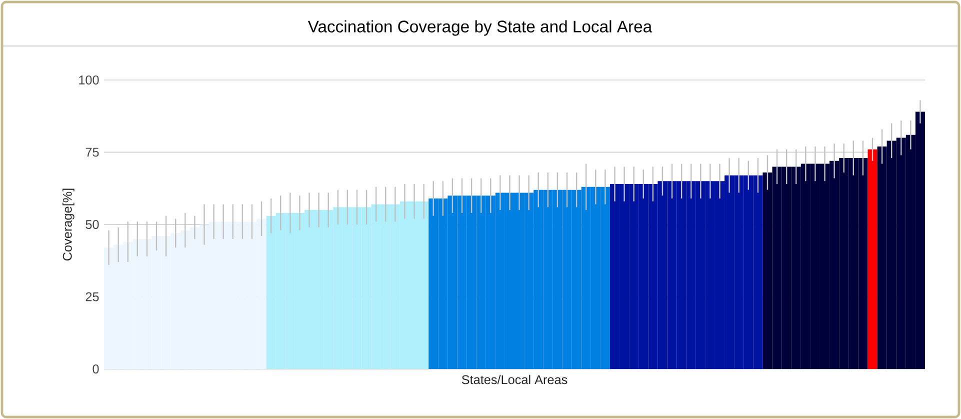  Describe the element at coordinates (92, 224) in the screenshot. I see `y-tick-label: 50` at that location.